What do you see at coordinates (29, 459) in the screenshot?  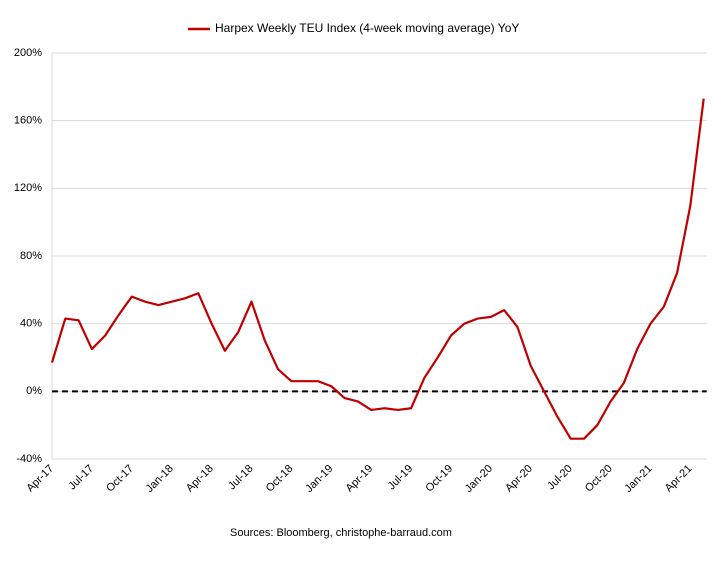 I see `y-tick-label: -40%` at bounding box center [29, 459].